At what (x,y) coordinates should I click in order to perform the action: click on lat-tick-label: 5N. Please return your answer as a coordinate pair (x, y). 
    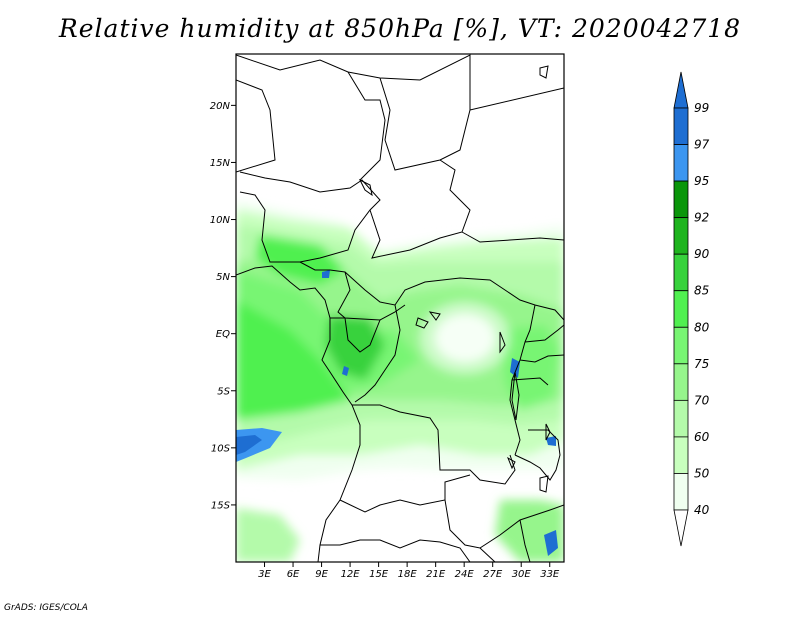
    Looking at the image, I should click on (223, 277).